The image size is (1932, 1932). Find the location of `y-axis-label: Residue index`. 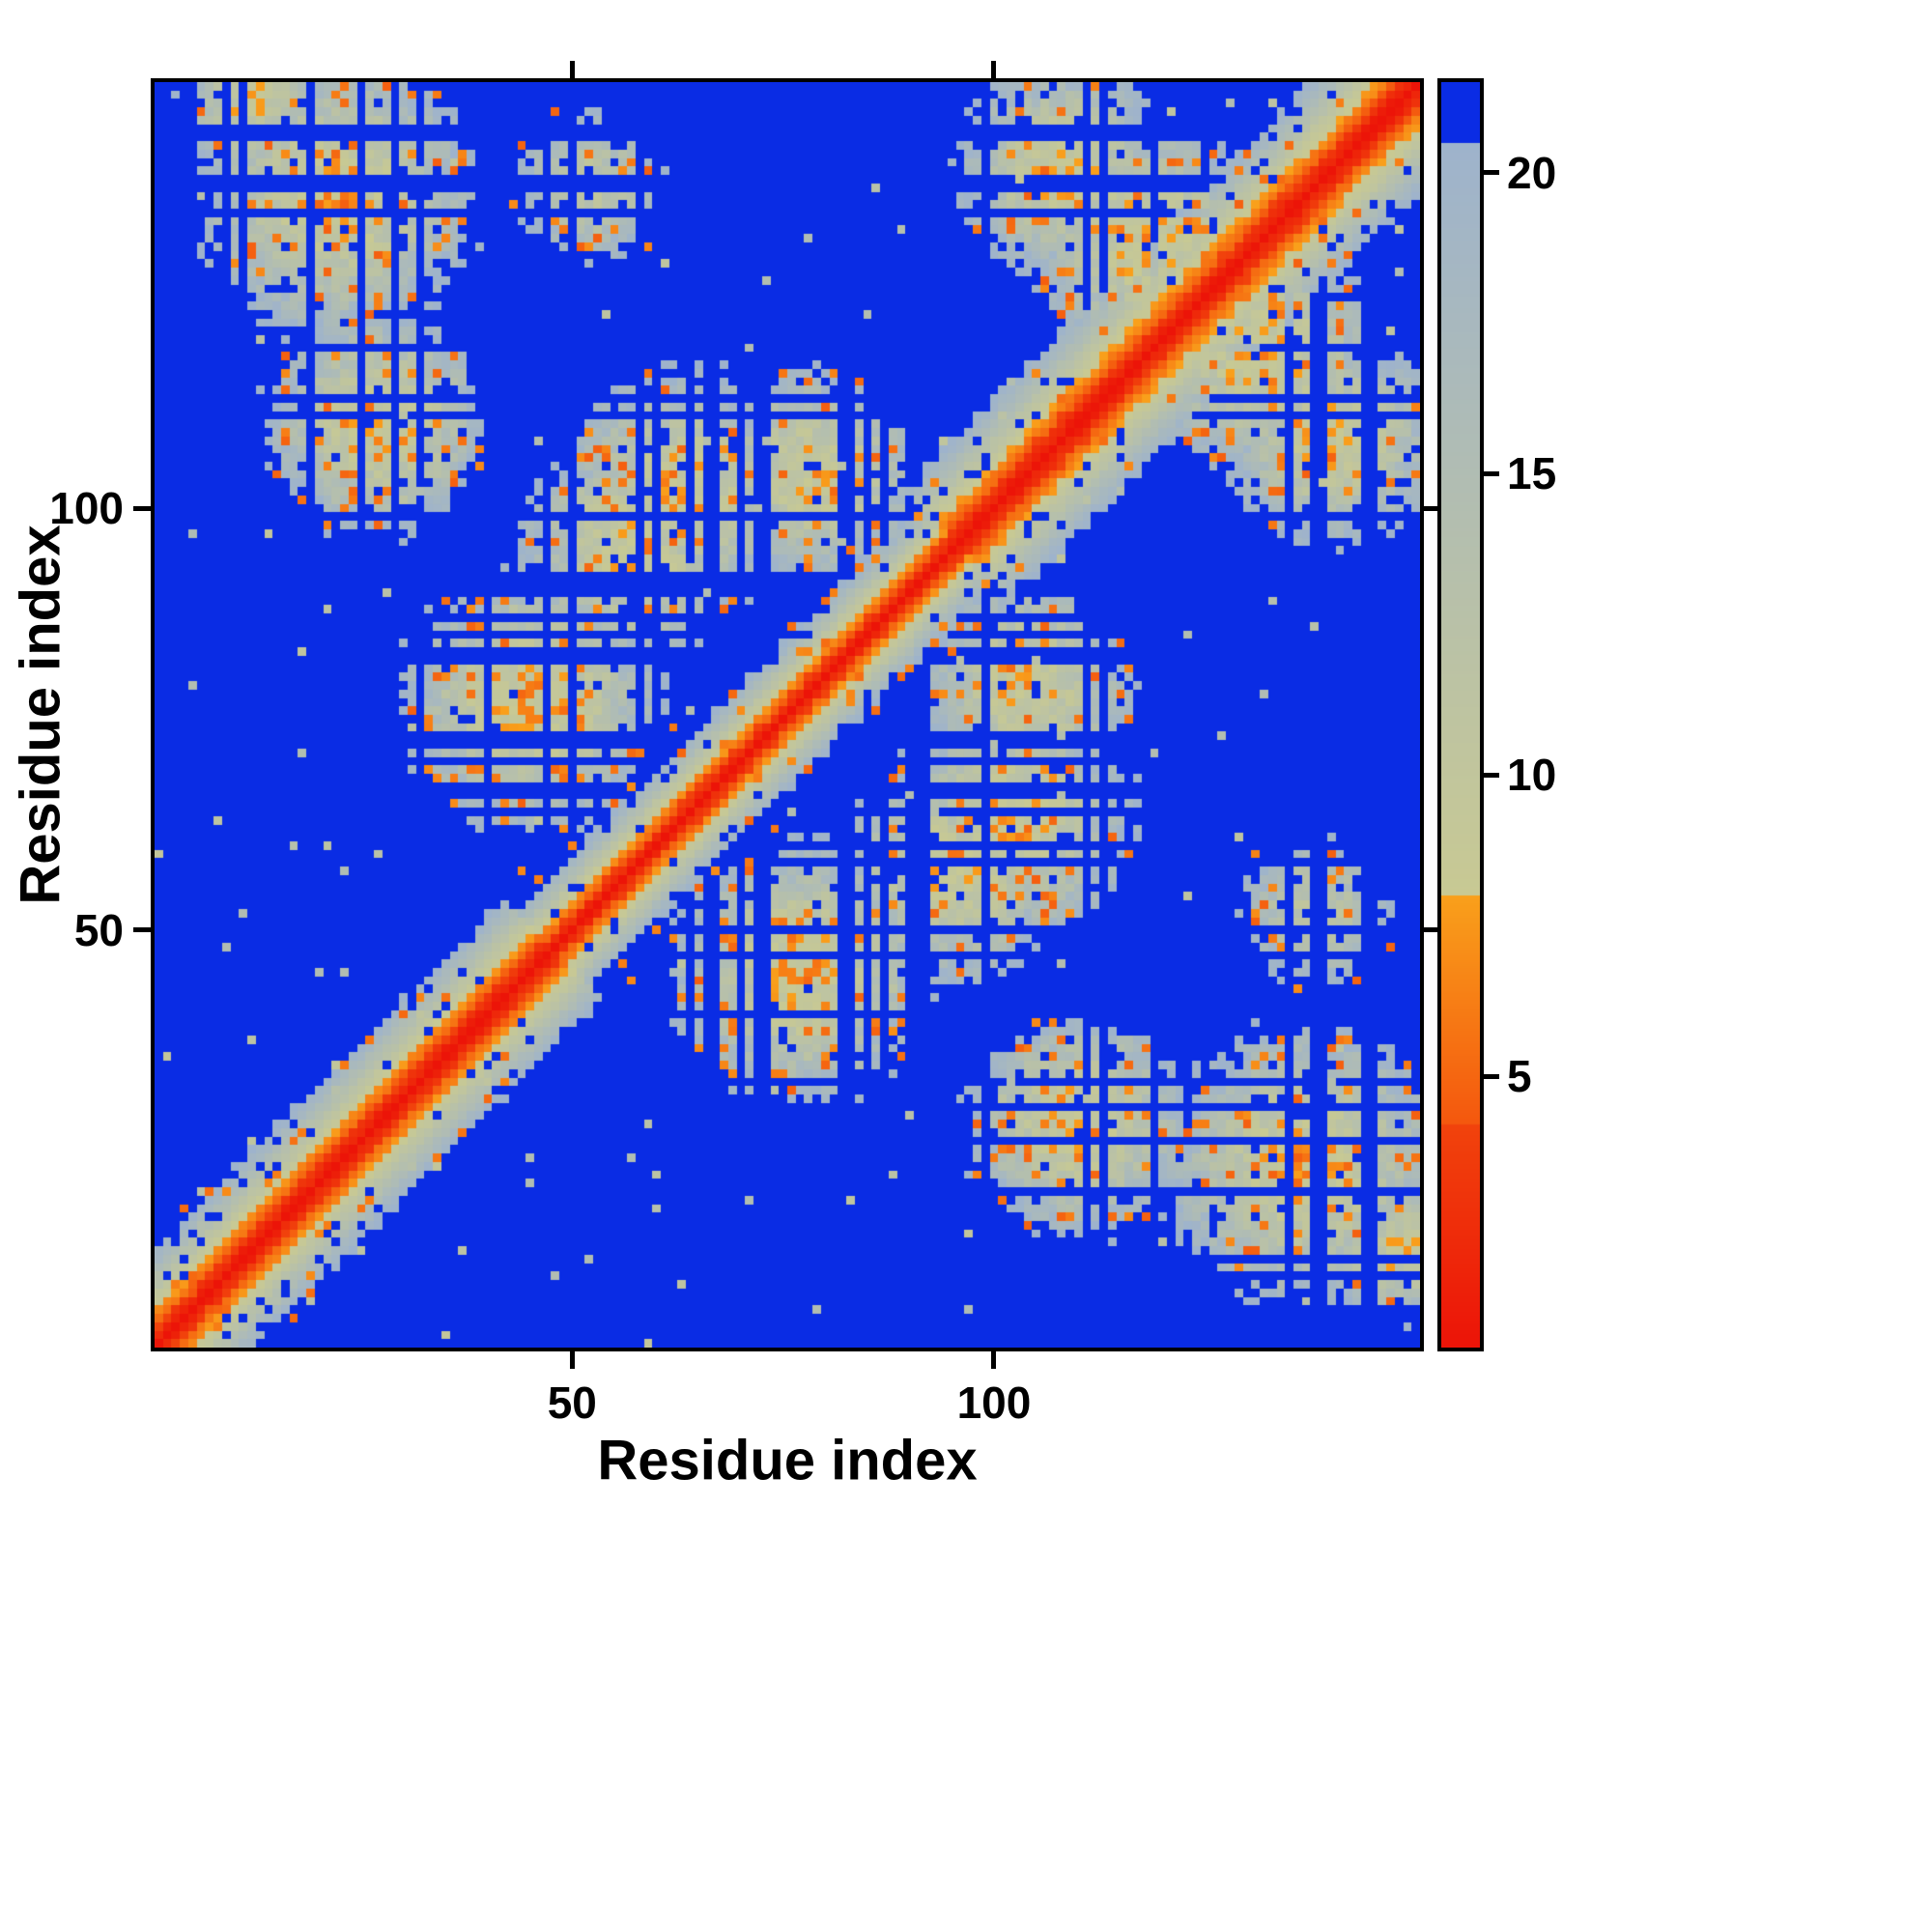

y-axis-label: Residue index is located at coordinates (40, 715).